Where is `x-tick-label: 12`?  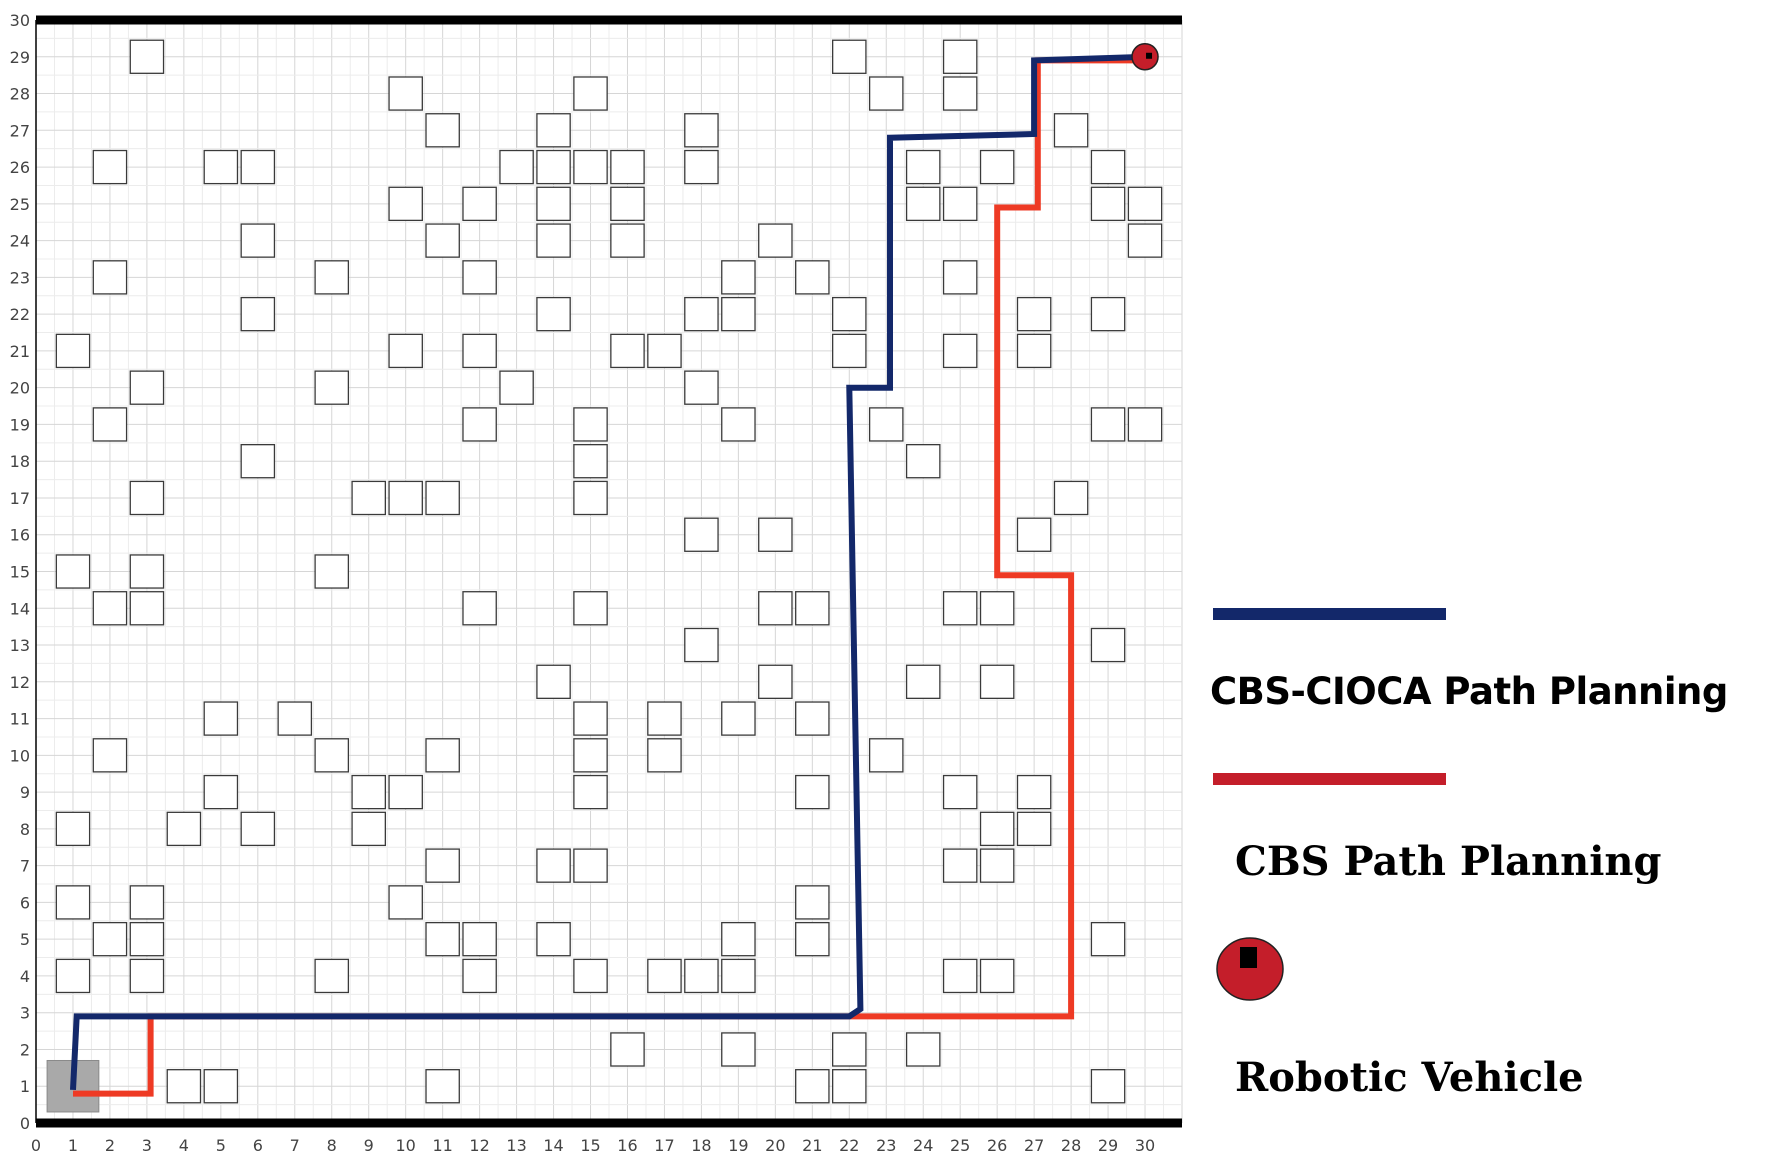 x-tick-label: 12 is located at coordinates (479, 1145).